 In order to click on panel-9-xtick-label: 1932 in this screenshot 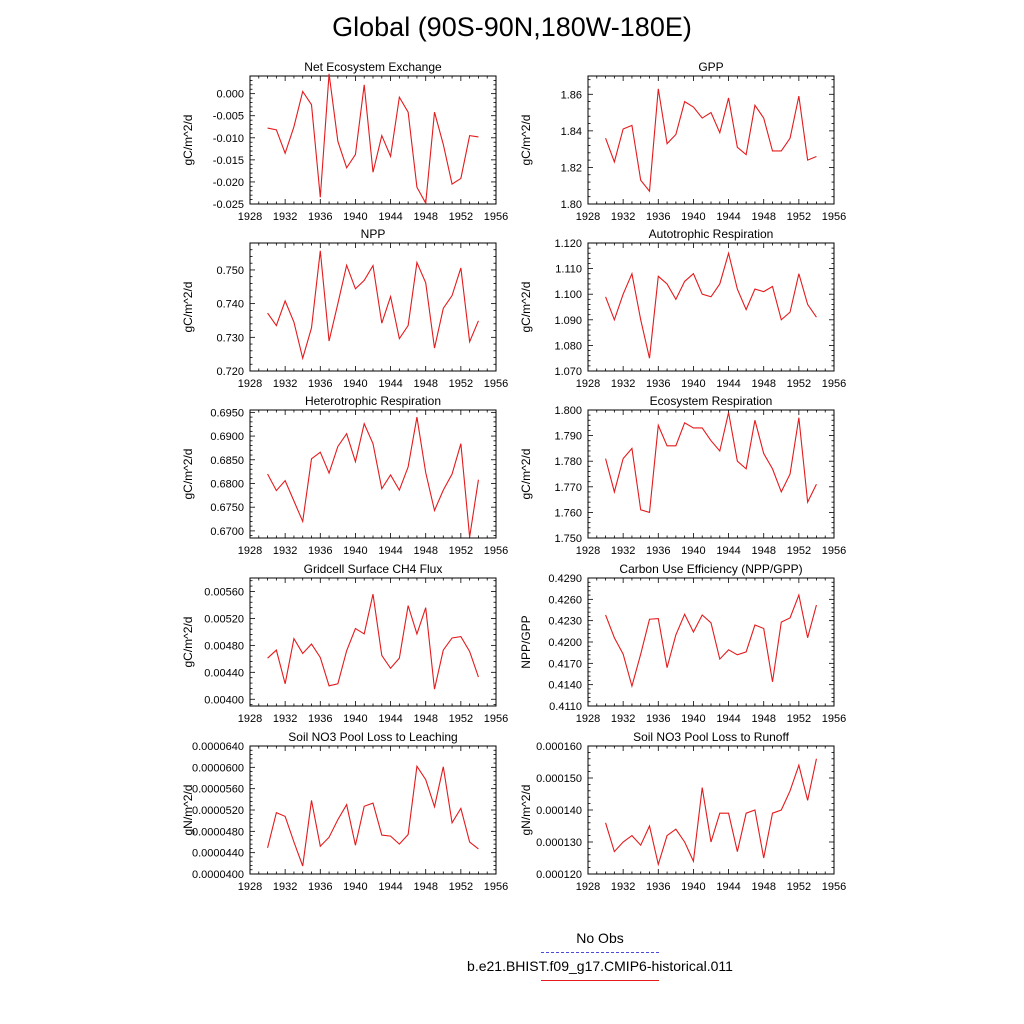, I will do `click(285, 887)`.